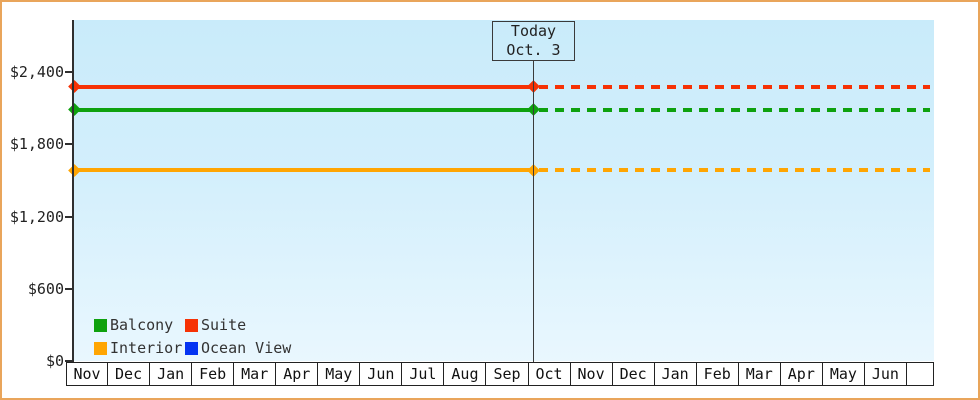 This screenshot has width=980, height=400. What do you see at coordinates (339, 374) in the screenshot?
I see `month-cell-may-6: May` at bounding box center [339, 374].